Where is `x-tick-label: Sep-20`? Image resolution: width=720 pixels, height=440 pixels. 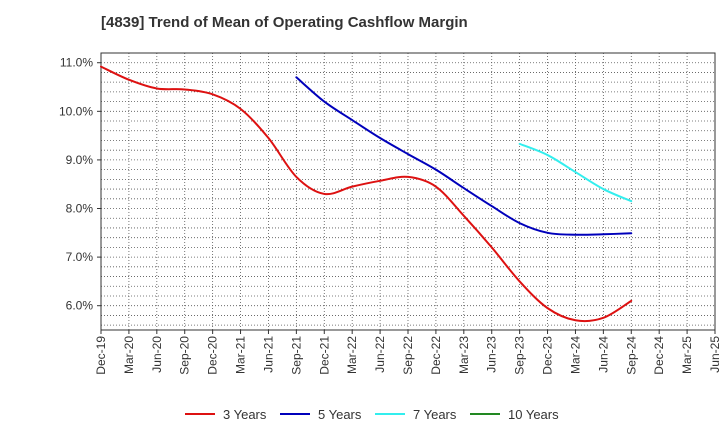 x-tick-label: Sep-20 is located at coordinates (185, 355).